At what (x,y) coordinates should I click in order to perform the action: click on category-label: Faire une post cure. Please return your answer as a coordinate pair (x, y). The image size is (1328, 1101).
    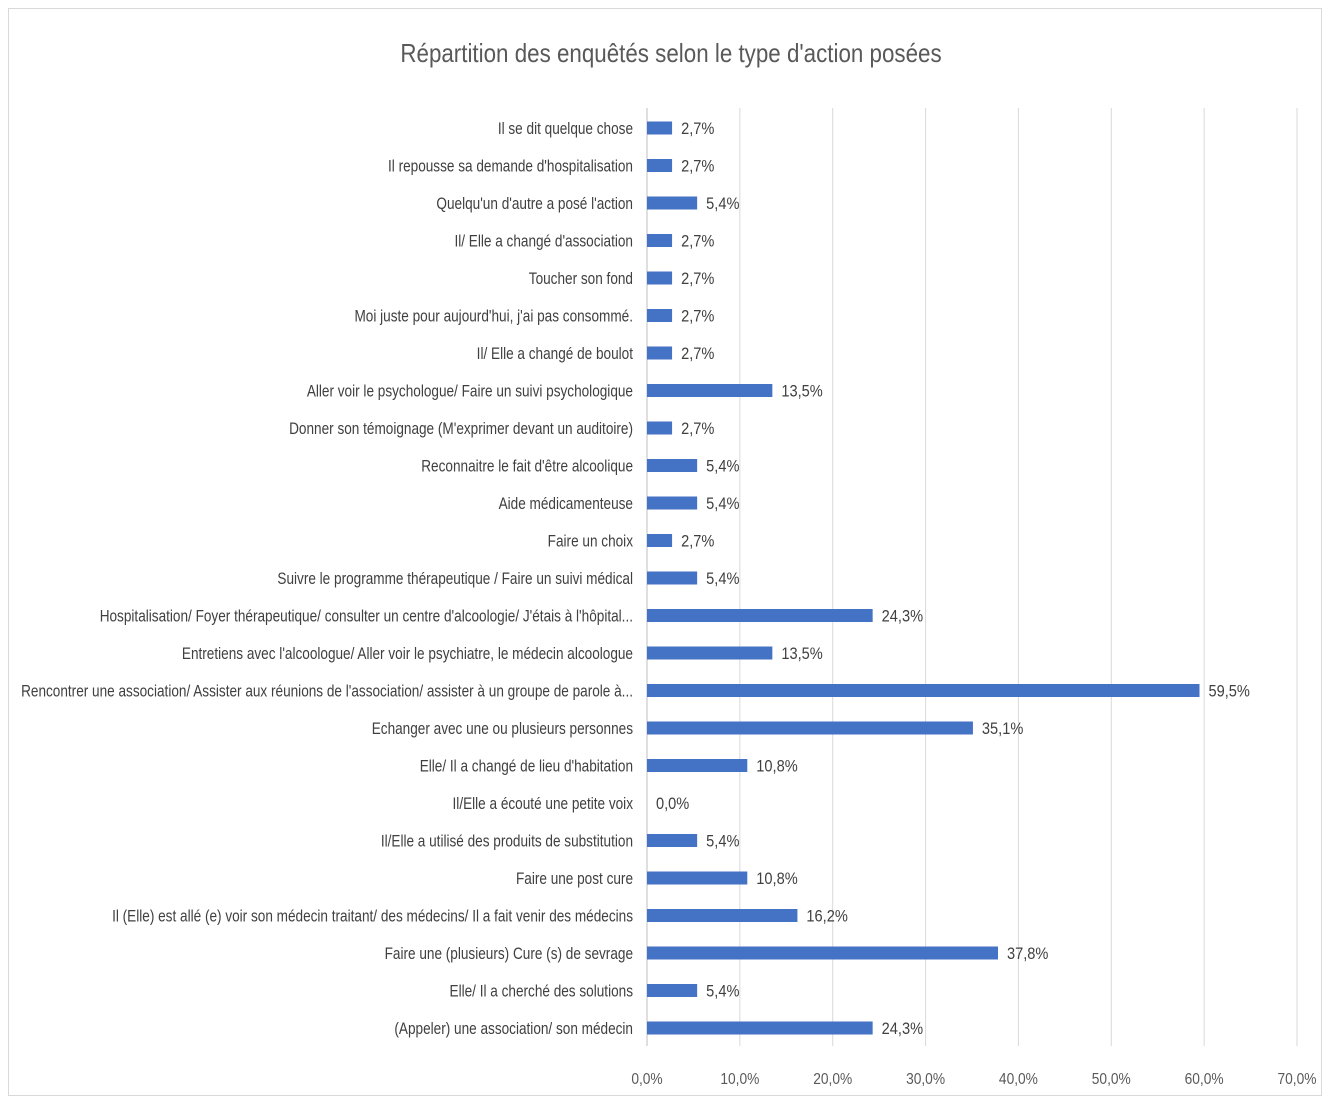
    Looking at the image, I should click on (574, 879).